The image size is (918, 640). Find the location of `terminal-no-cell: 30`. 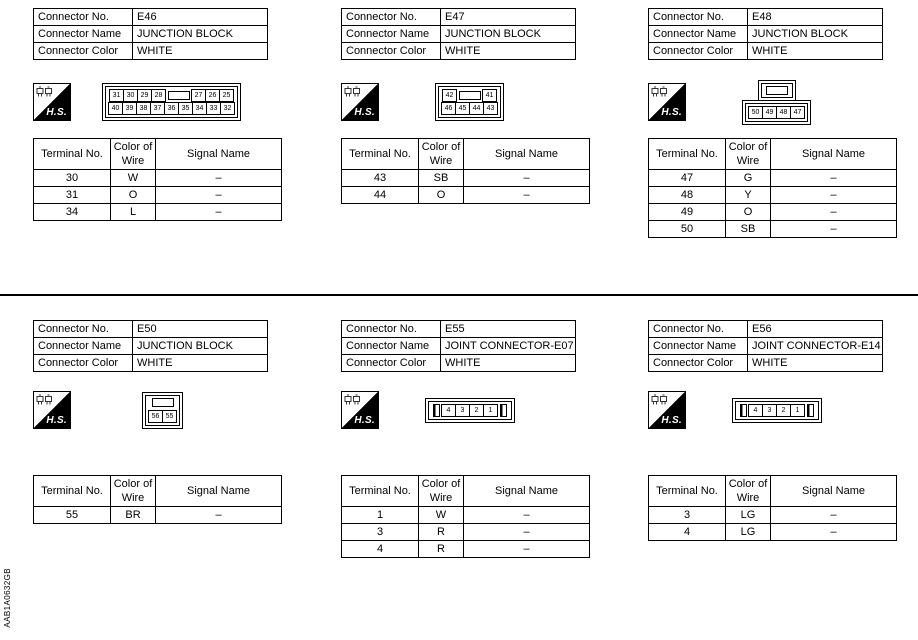

terminal-no-cell: 30 is located at coordinates (72, 178).